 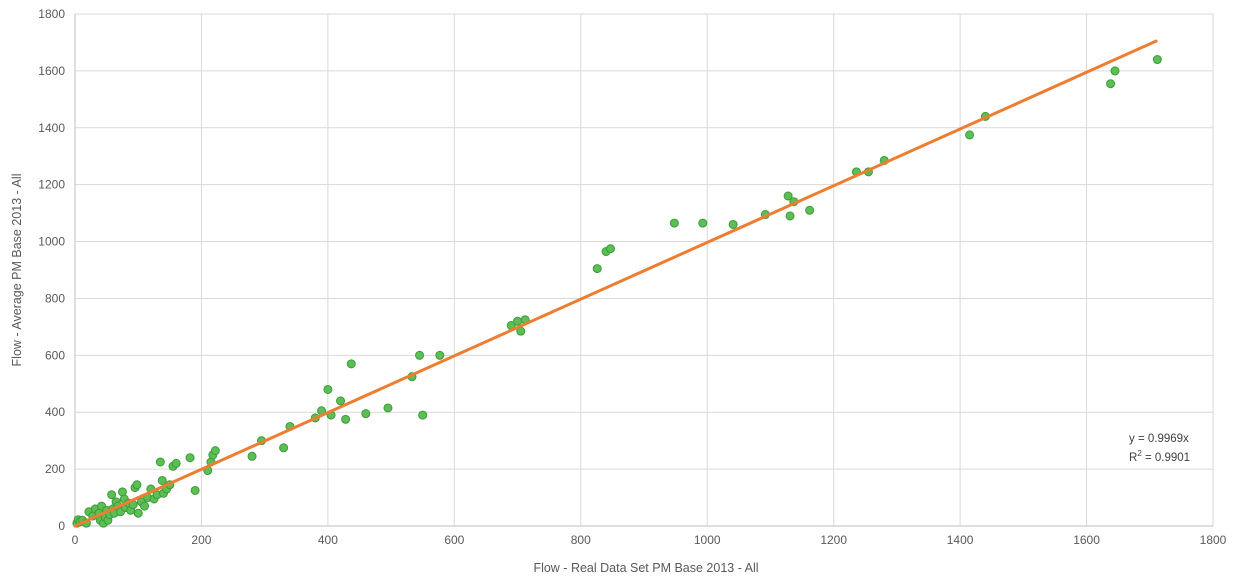 What do you see at coordinates (707, 540) in the screenshot?
I see `x-tick-label: 1000` at bounding box center [707, 540].